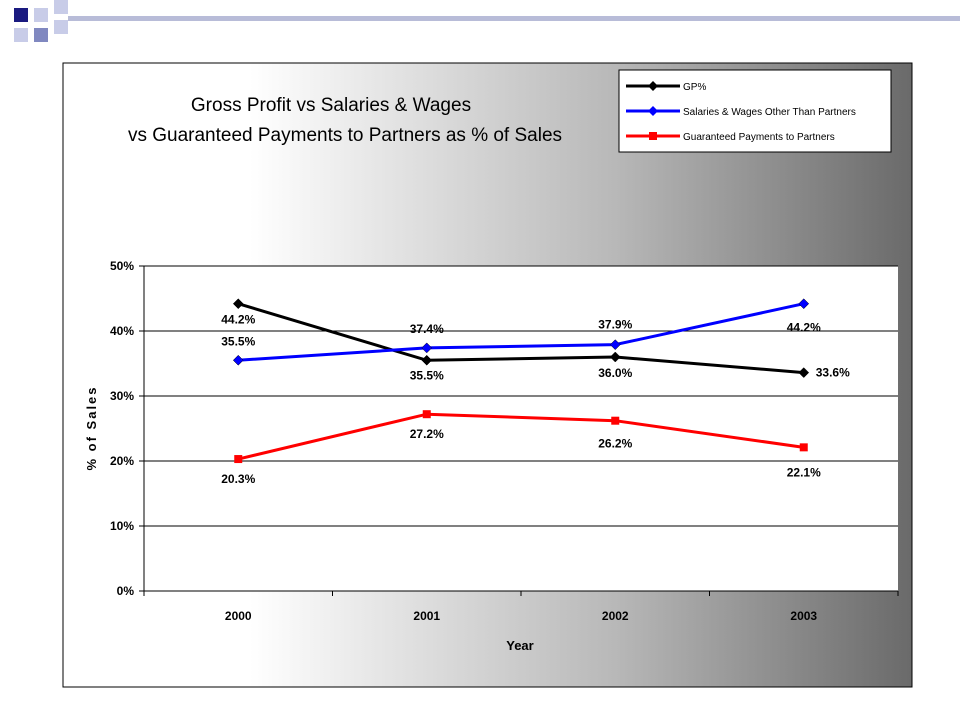 This screenshot has height=720, width=960. I want to click on data-label: 33.6%, so click(833, 373).